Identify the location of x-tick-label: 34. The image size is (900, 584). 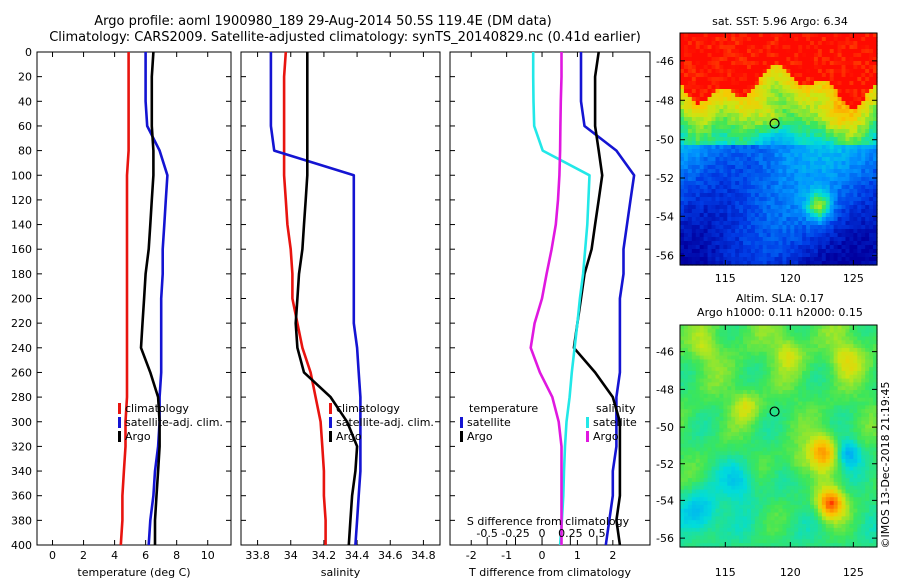
(291, 555).